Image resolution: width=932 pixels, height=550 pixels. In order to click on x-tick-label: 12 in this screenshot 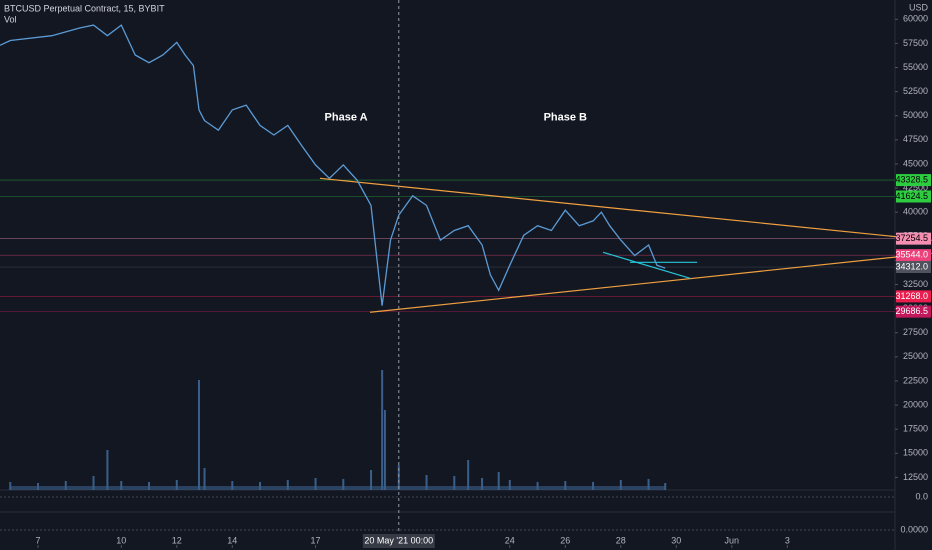, I will do `click(177, 540)`.